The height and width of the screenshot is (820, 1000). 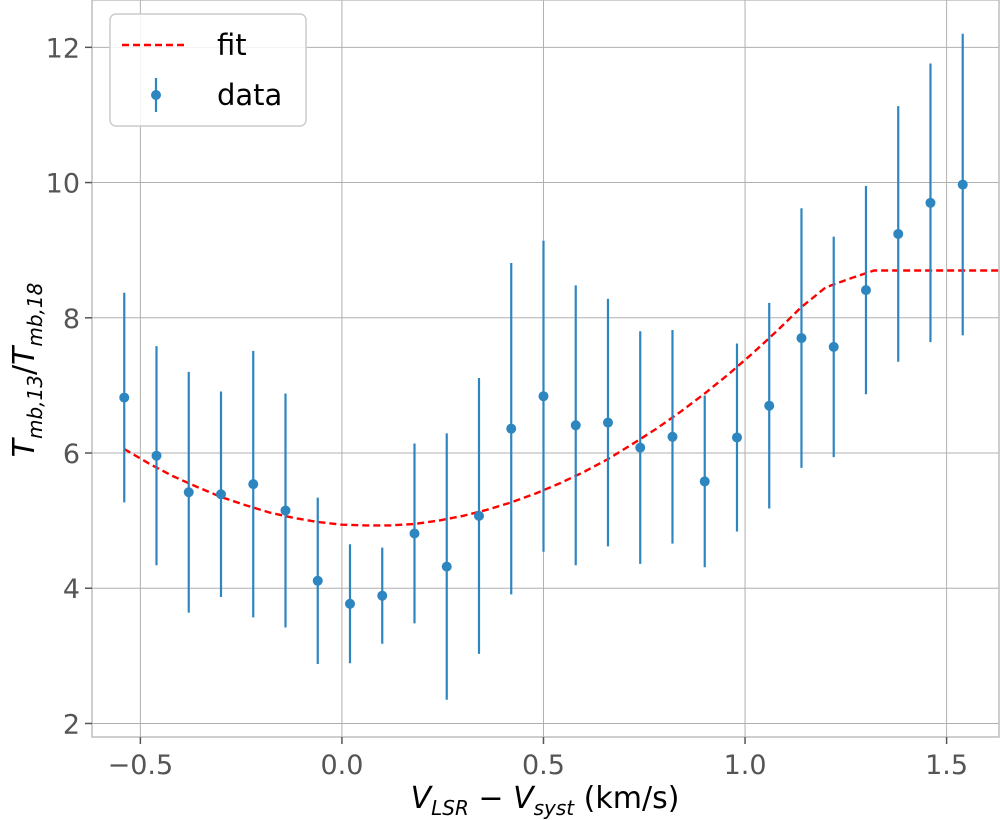 I want to click on x-tick-label: −0.5, so click(x=141, y=765).